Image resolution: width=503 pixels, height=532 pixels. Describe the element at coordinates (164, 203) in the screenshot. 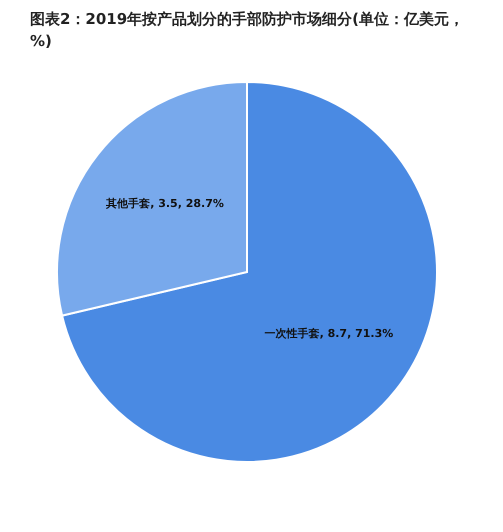

I see `slice-label: 其他手套, 3.5, 28.7%` at that location.